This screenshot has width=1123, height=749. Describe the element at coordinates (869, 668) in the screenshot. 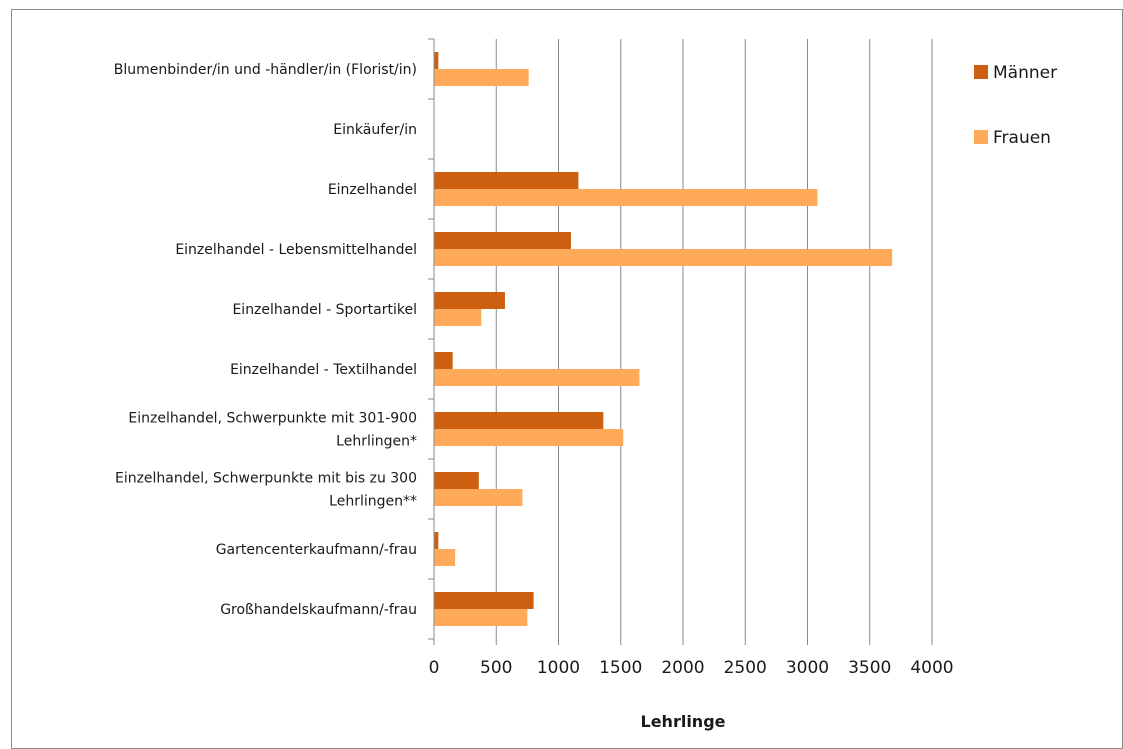

I see `x-tick-label: 3500` at that location.